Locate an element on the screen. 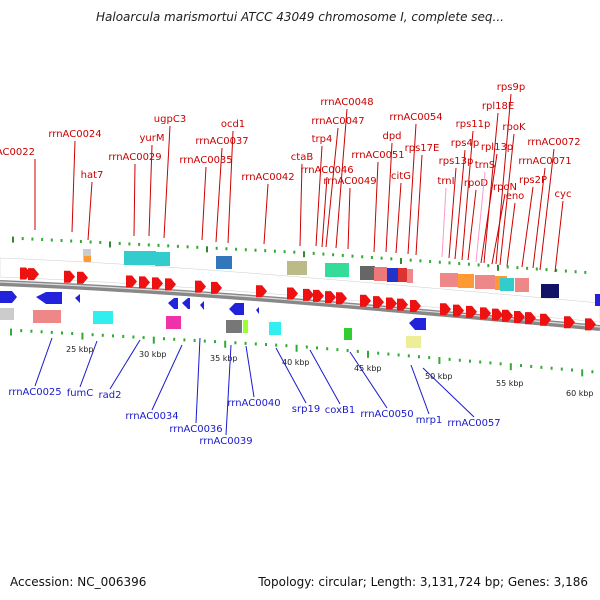 This screenshot has height=600, width=600. gene-label-trnI: trnI is located at coordinates (445, 181).